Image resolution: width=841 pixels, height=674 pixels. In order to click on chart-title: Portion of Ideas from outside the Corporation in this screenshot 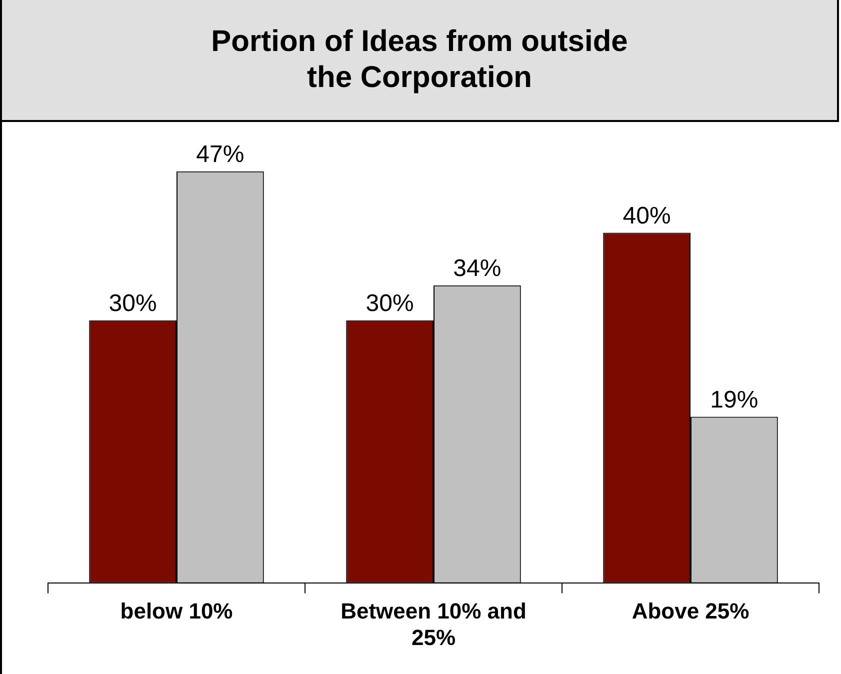, I will do `click(419, 60)`.